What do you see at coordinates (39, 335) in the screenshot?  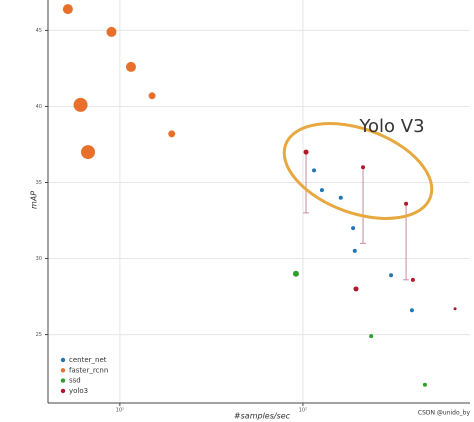 I see `y-tick-label: 25` at bounding box center [39, 335].